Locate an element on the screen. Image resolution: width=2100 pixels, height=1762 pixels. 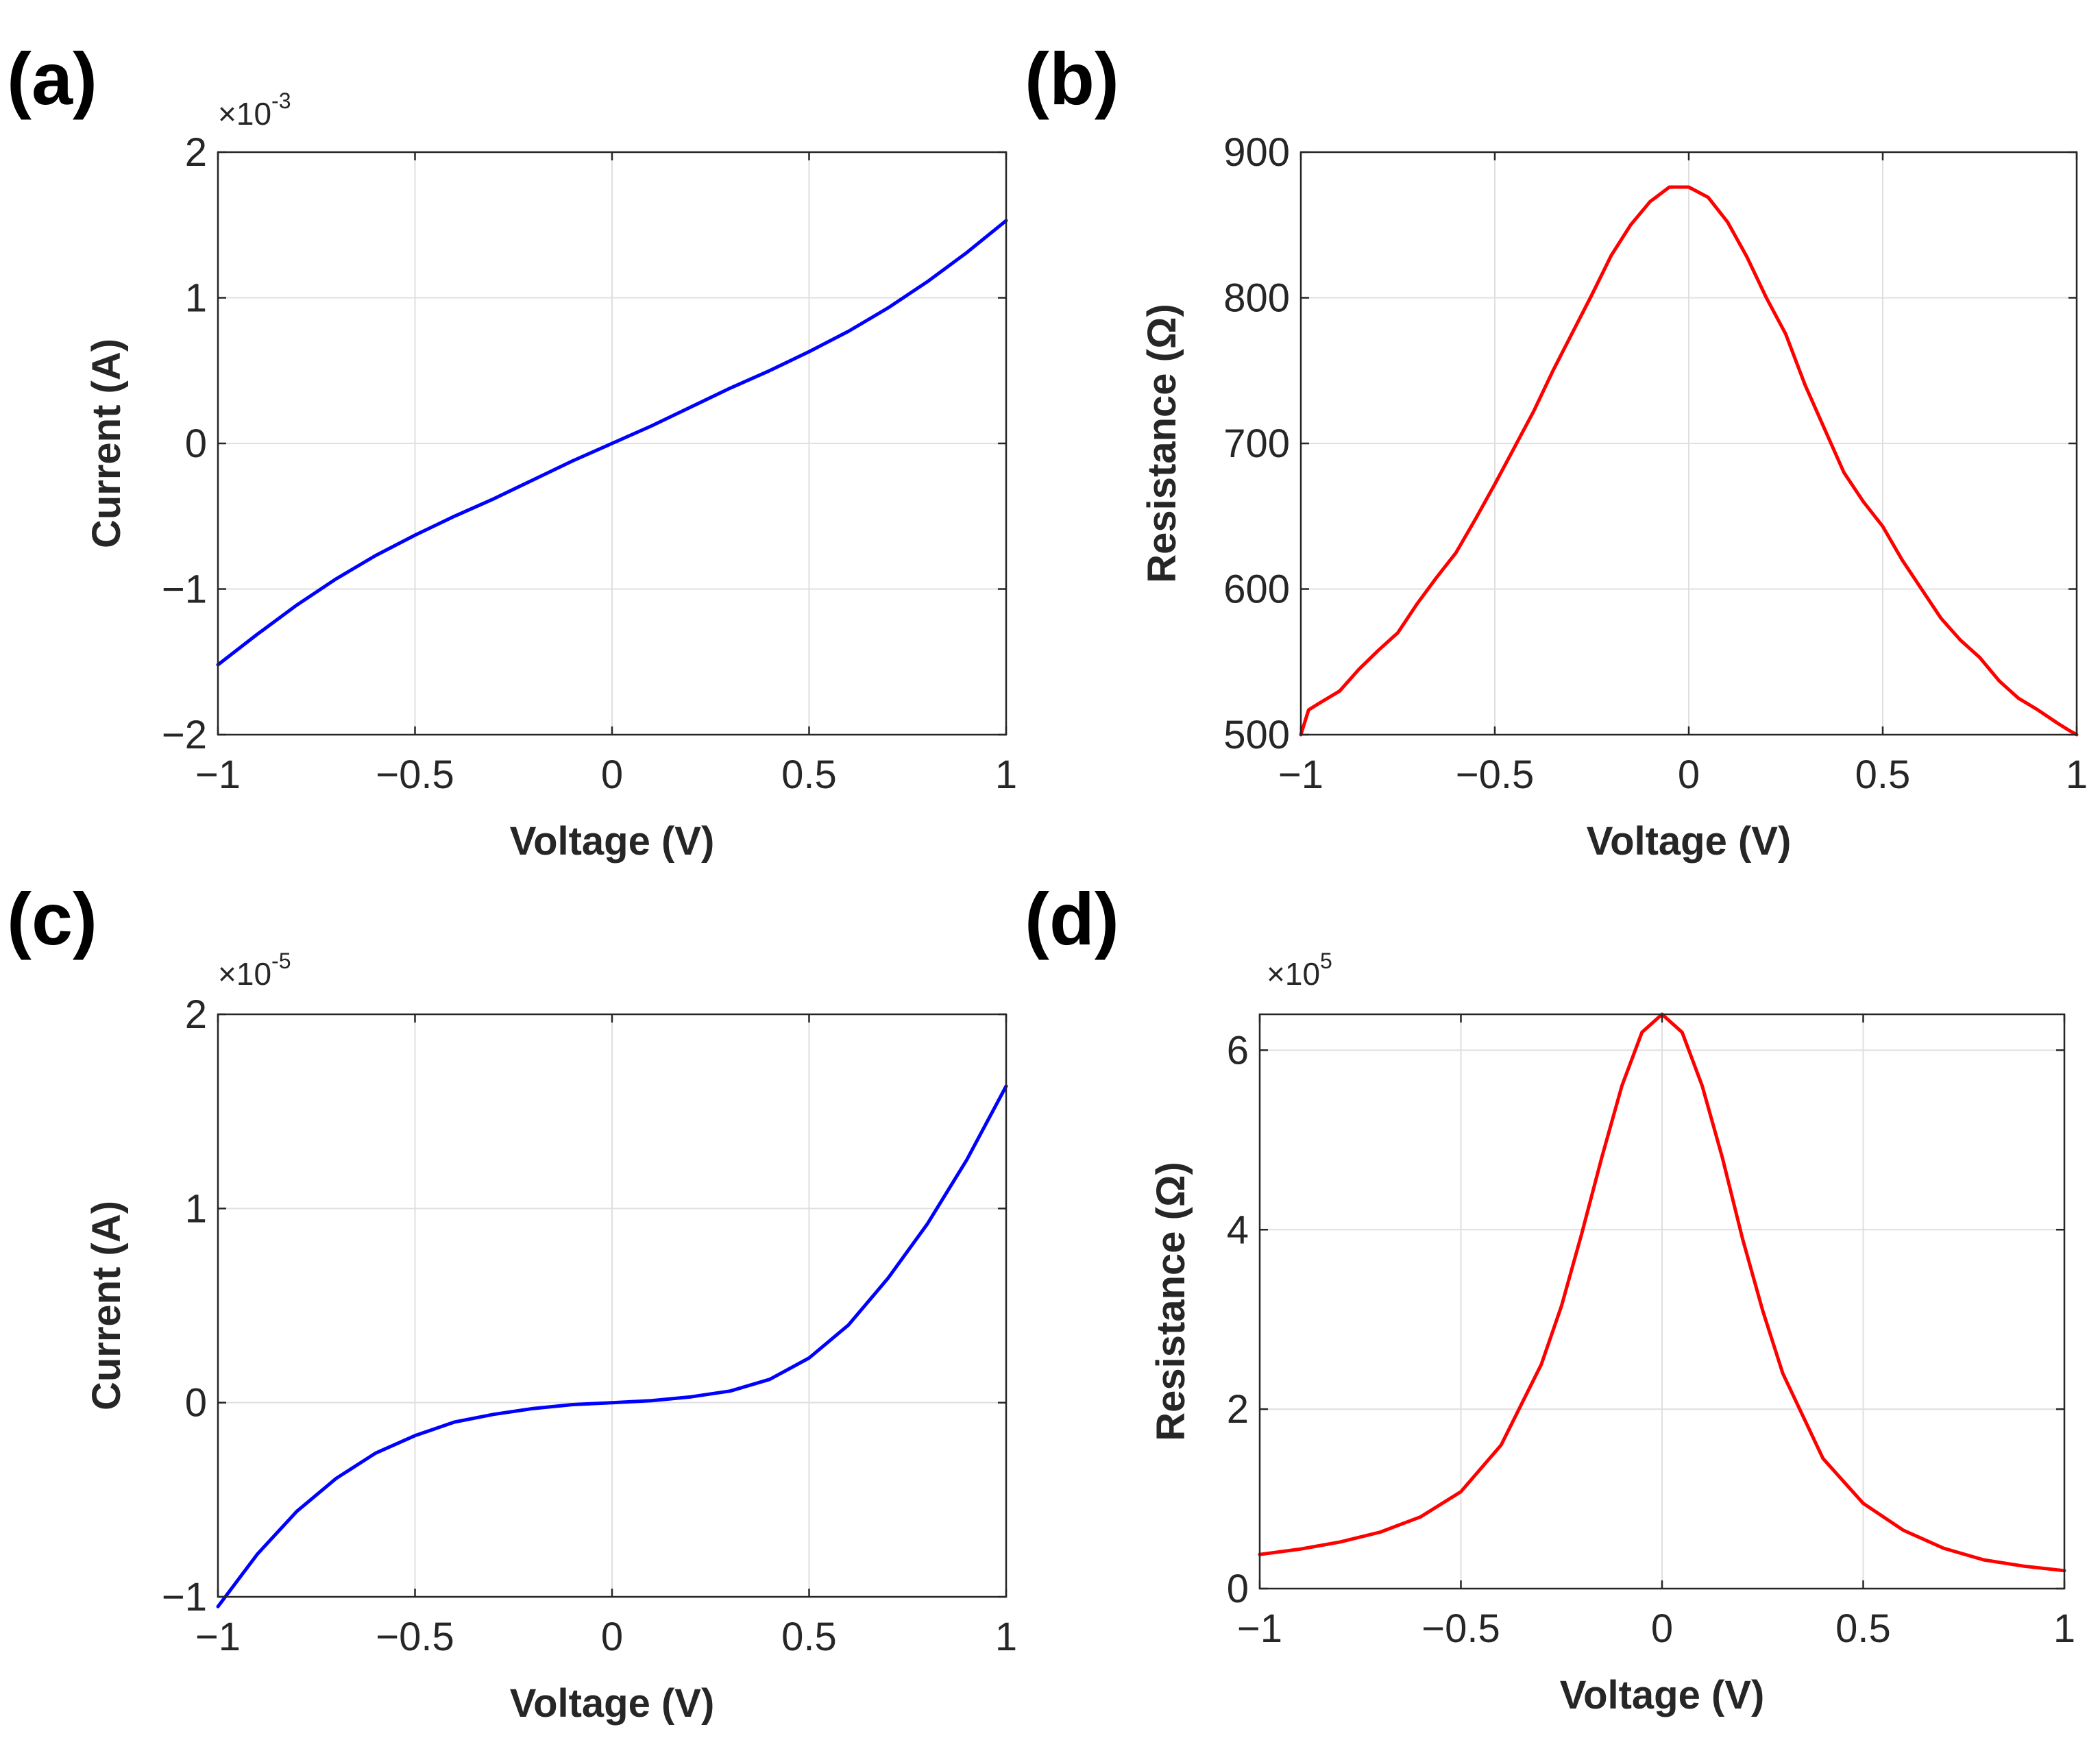
y-tick-label: 800 is located at coordinates (1257, 298).